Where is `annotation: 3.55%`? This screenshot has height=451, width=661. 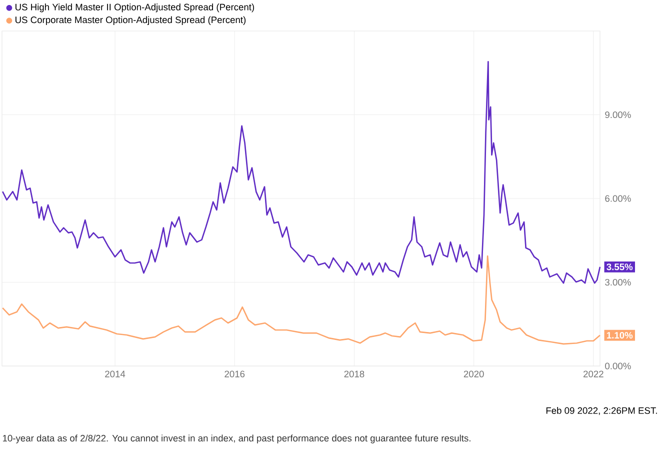 annotation: 3.55% is located at coordinates (619, 267).